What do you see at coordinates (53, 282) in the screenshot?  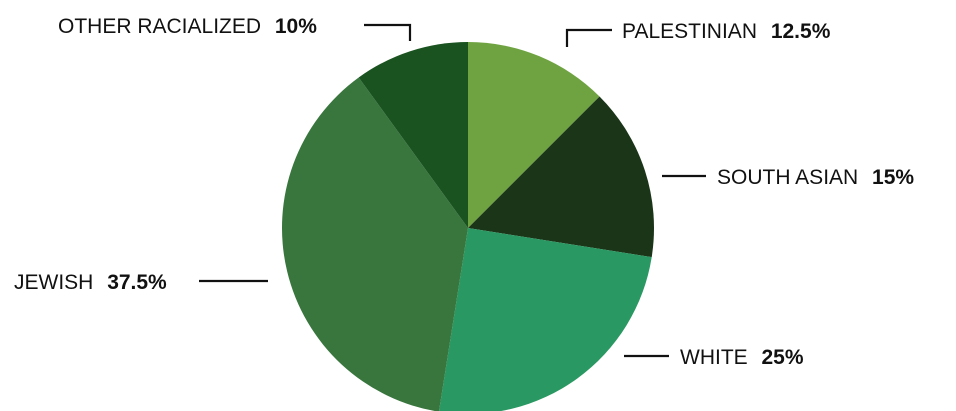 I see `label-jewish-name: JEWISH` at bounding box center [53, 282].